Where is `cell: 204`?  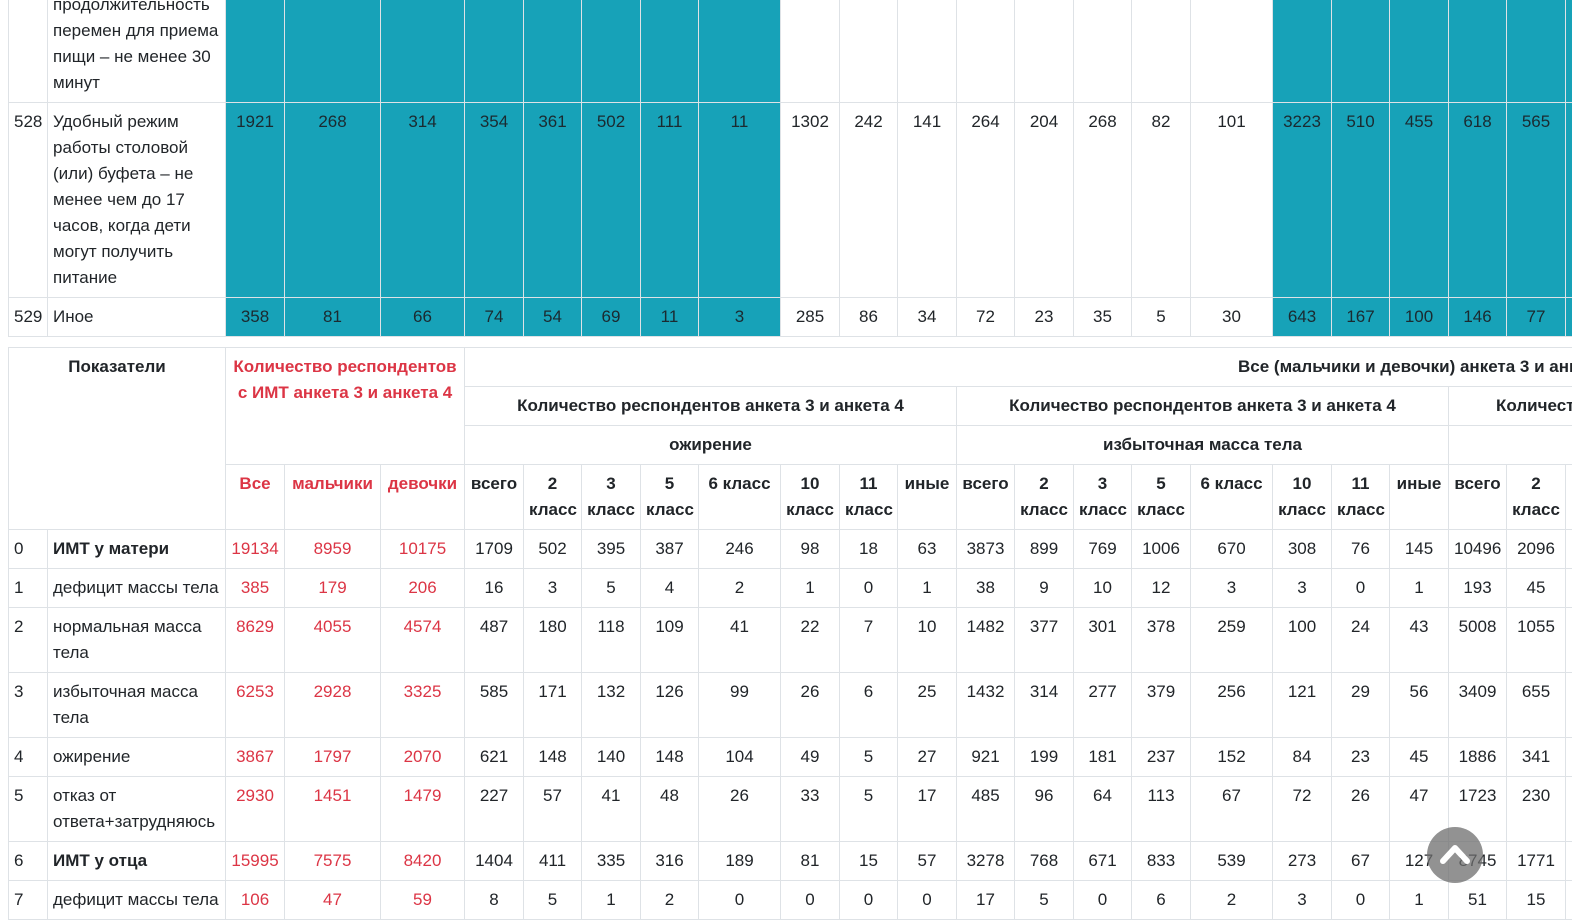
cell: 204 is located at coordinates (1044, 200).